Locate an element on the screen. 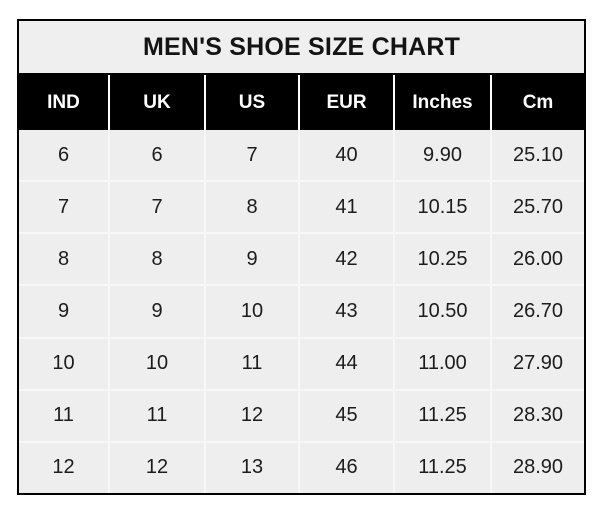 This screenshot has width=605, height=521. cell-inches: 10.50 is located at coordinates (443, 311).